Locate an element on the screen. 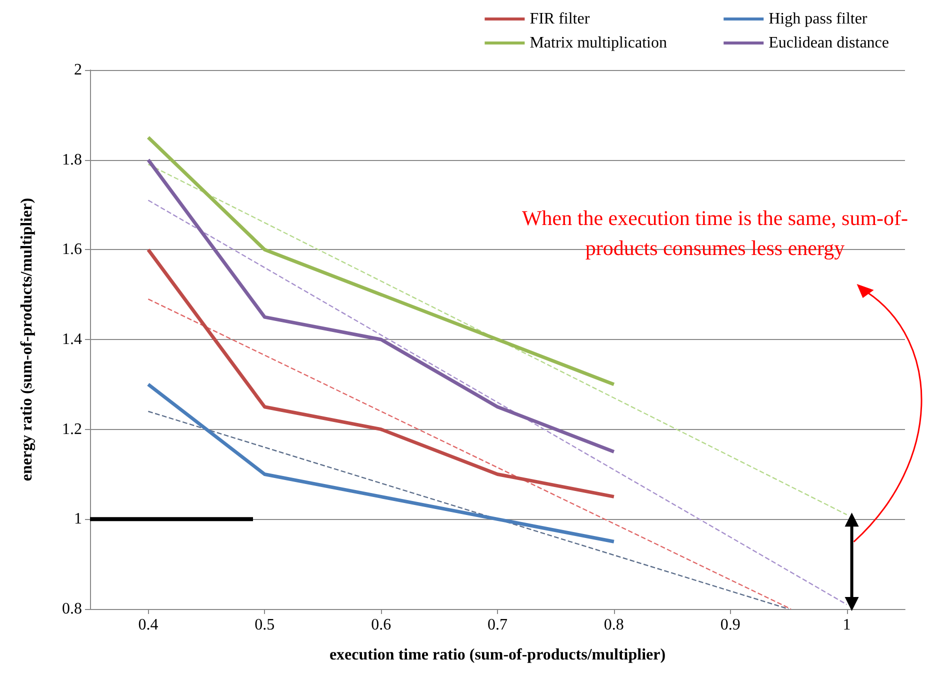 The image size is (934, 677). legend-label: High pass filter is located at coordinates (818, 19).